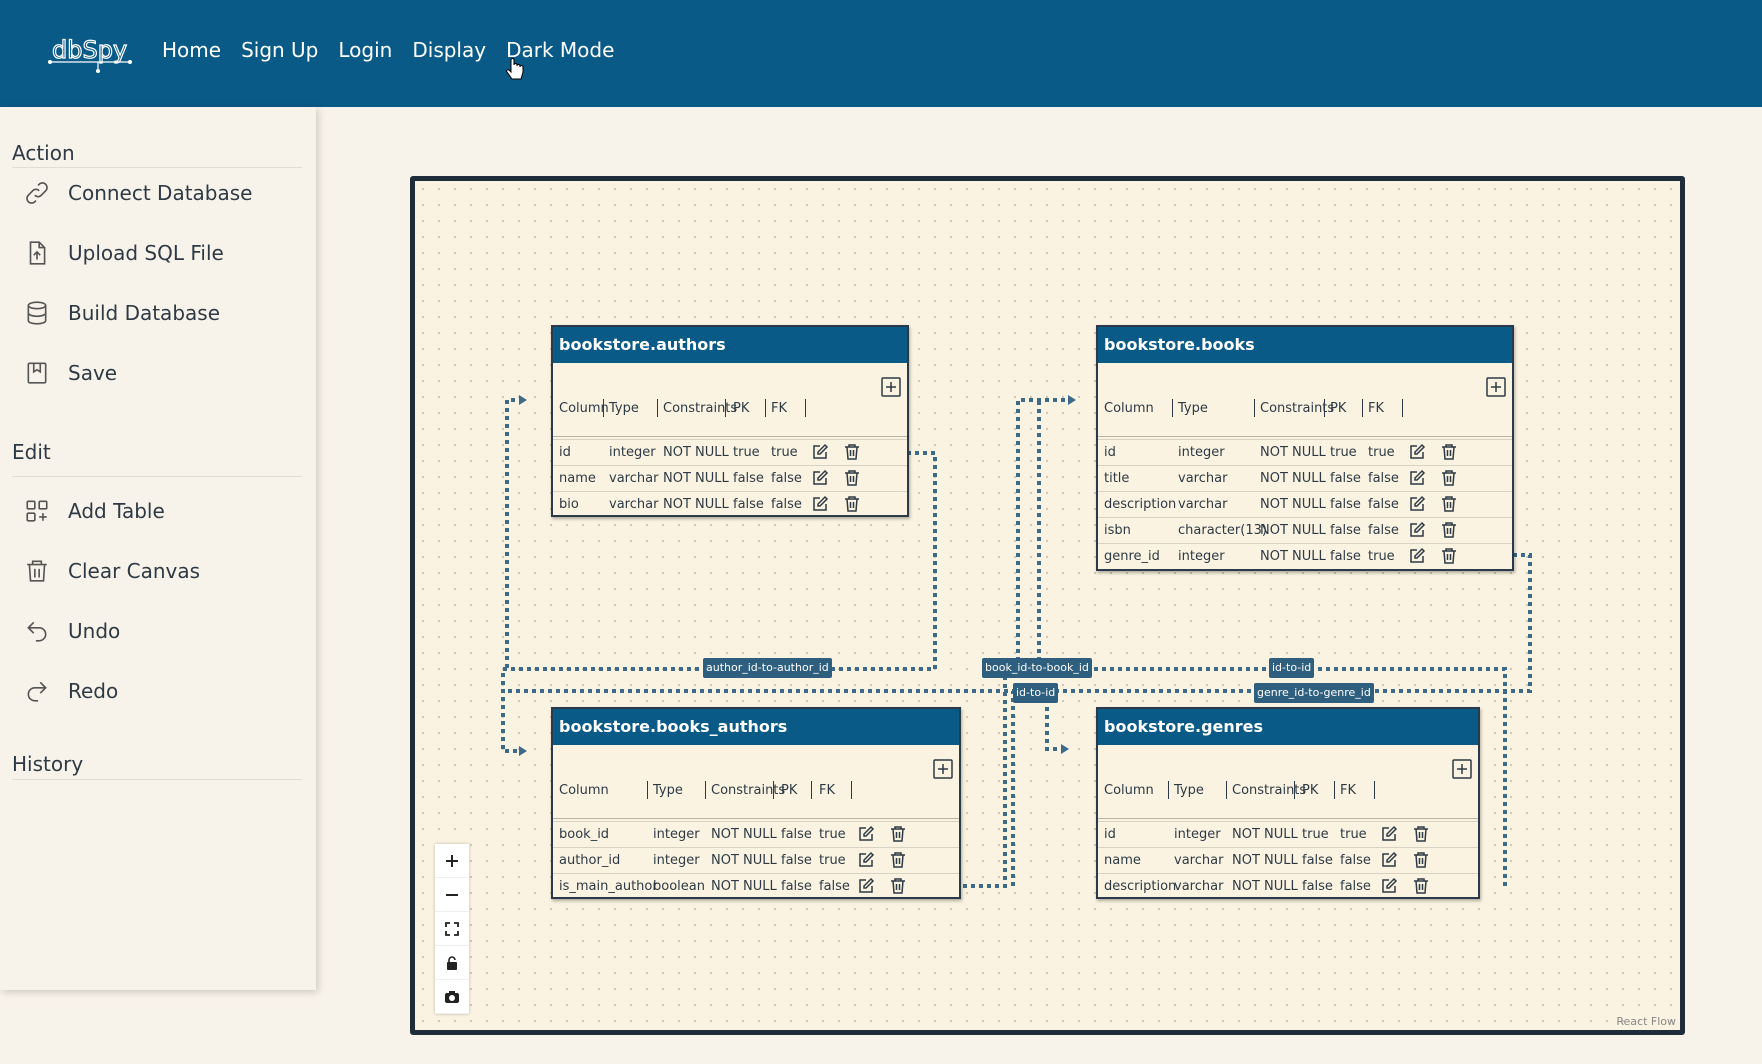 The height and width of the screenshot is (1064, 1762). What do you see at coordinates (37, 691) in the screenshot?
I see `redo-icon` at bounding box center [37, 691].